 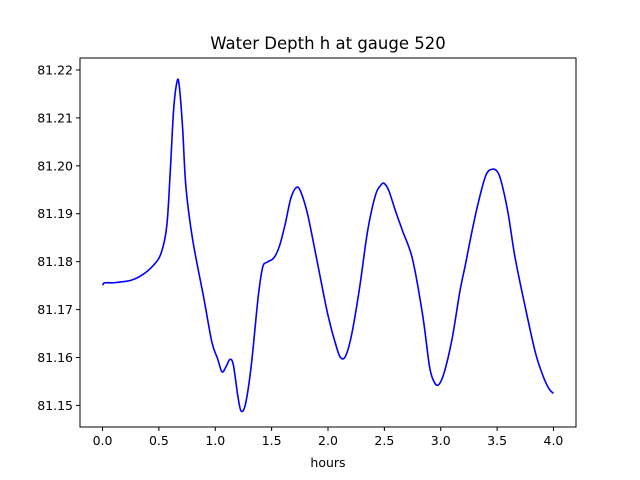 I want to click on x-tick-label: 0.5, so click(x=159, y=440).